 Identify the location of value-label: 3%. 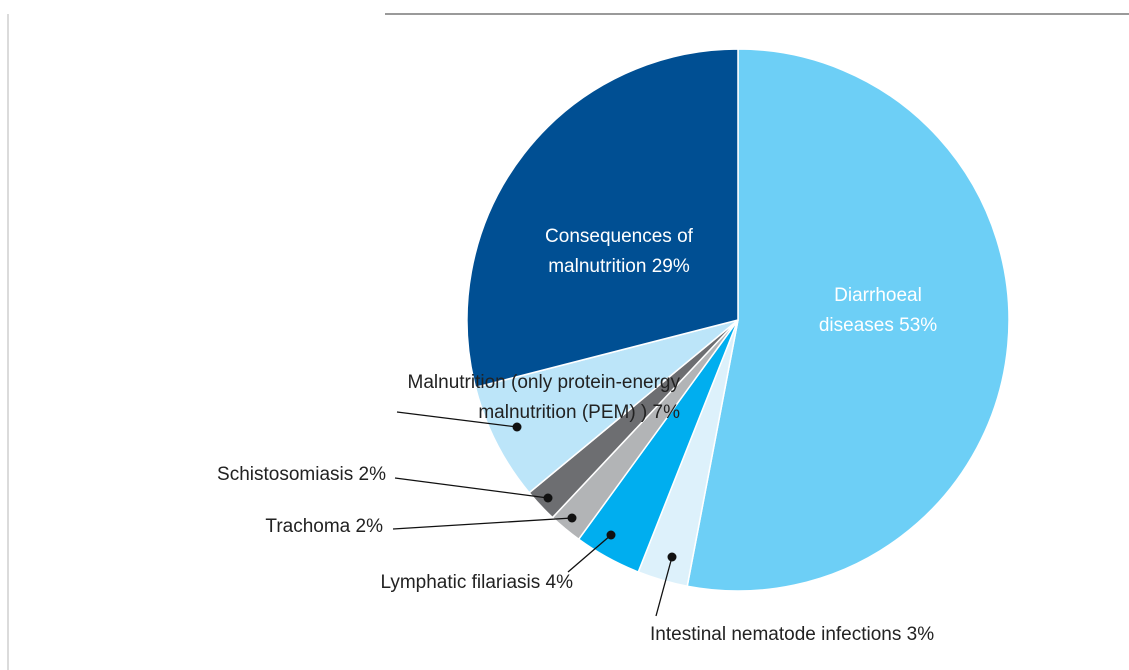
(920, 634).